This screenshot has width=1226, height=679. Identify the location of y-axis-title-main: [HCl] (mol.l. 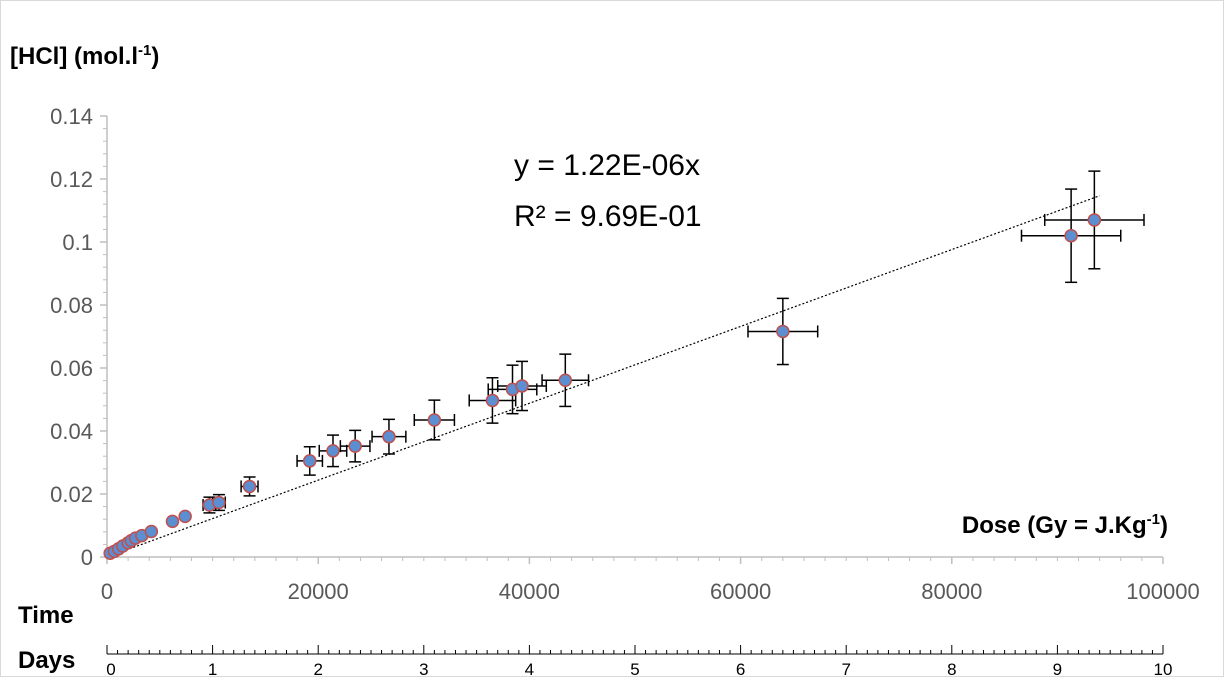
(74, 56).